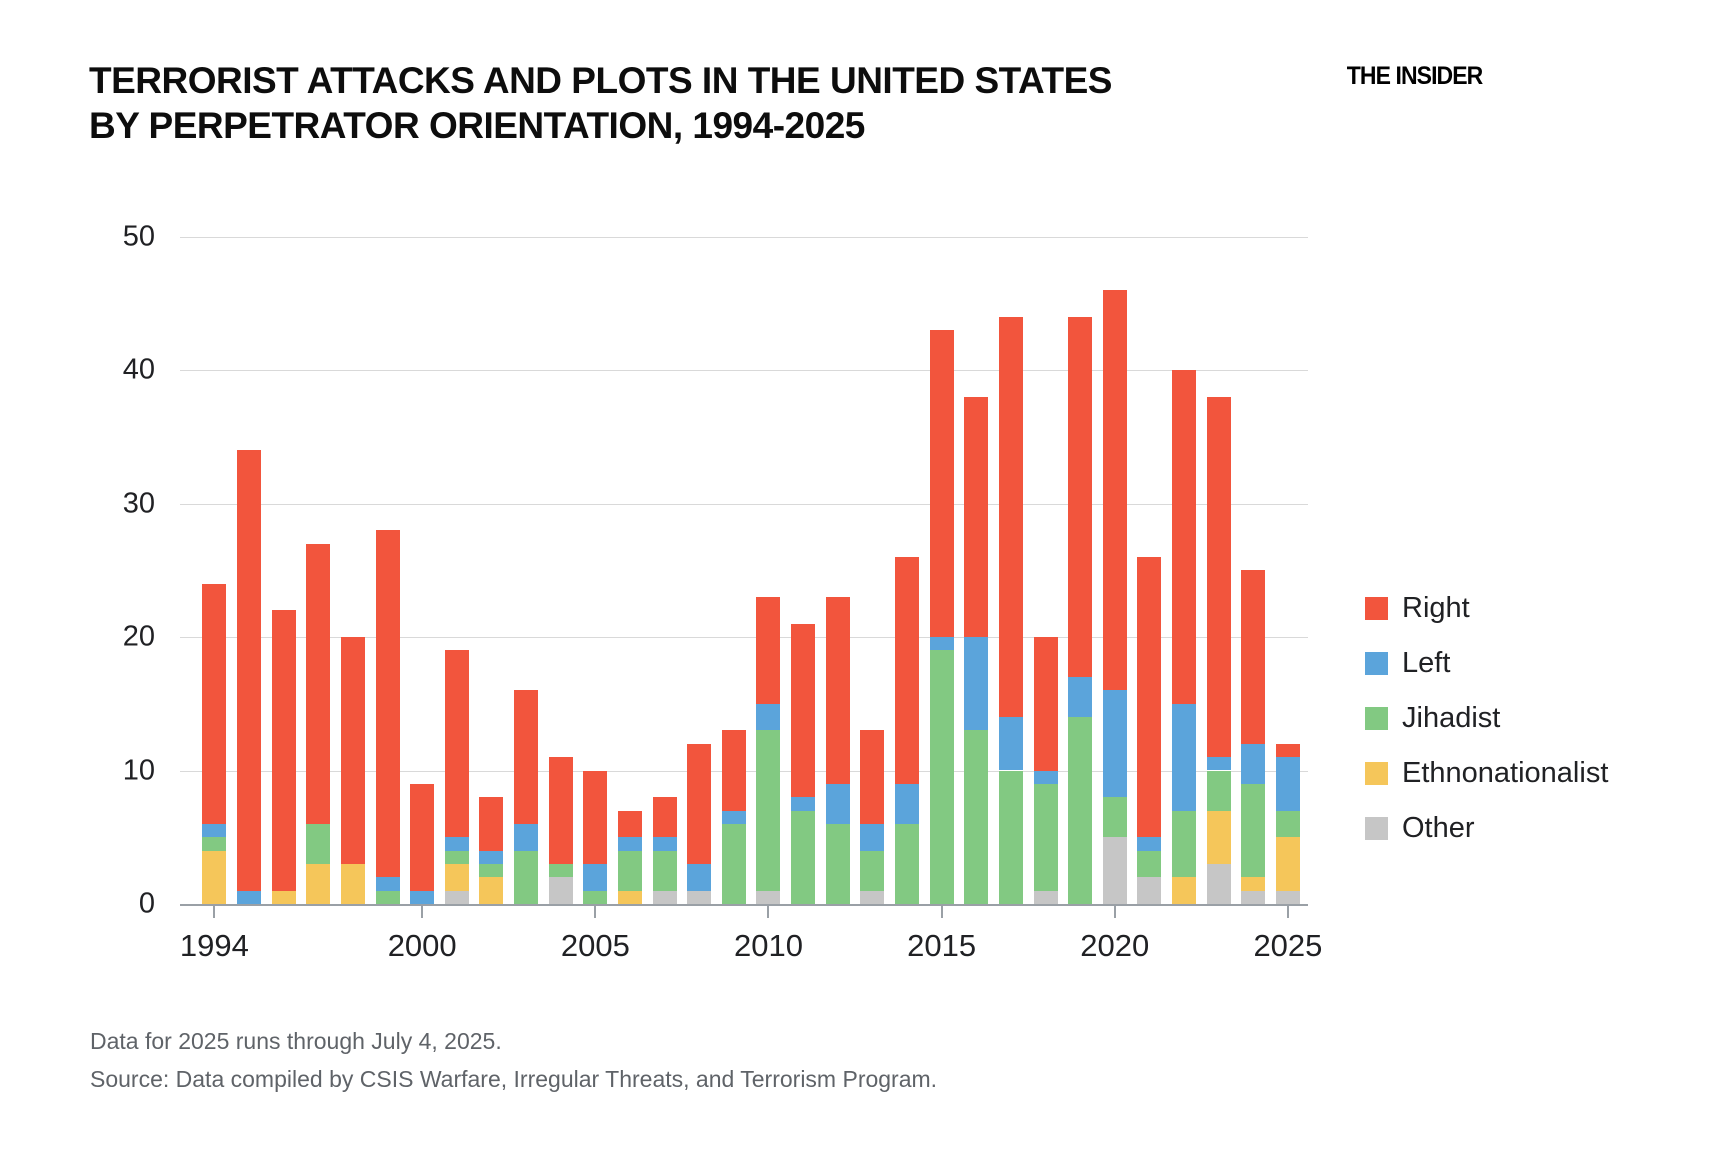 Image resolution: width=1732 pixels, height=1155 pixels. Describe the element at coordinates (491, 824) in the screenshot. I see `bar-segment-right-2002` at that location.